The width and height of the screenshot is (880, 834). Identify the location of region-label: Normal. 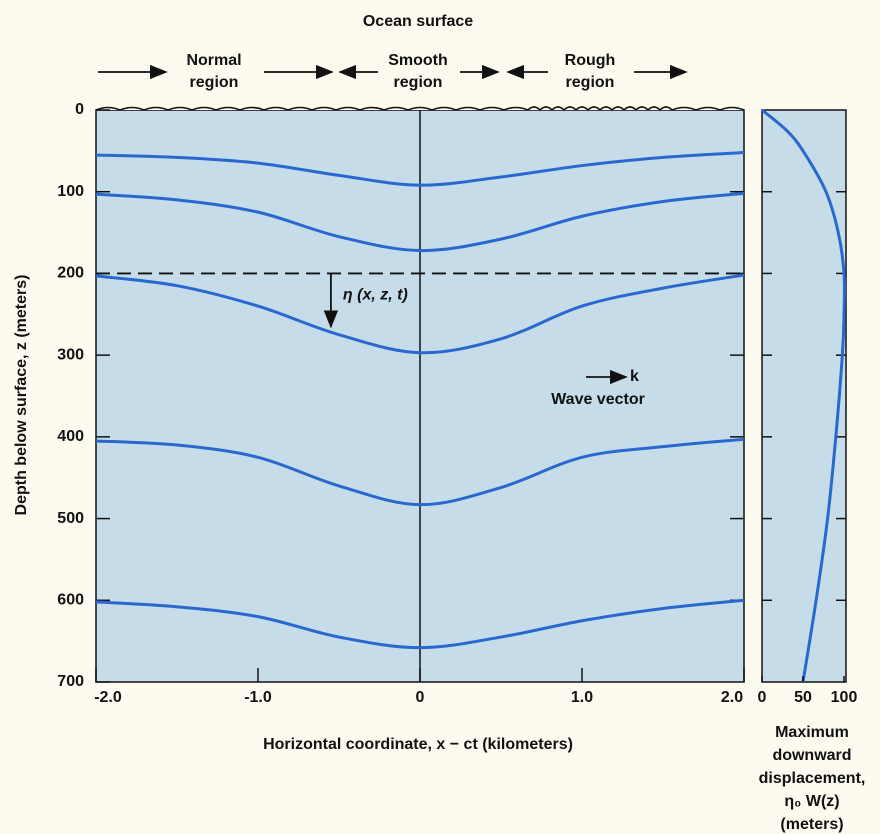
(213, 60).